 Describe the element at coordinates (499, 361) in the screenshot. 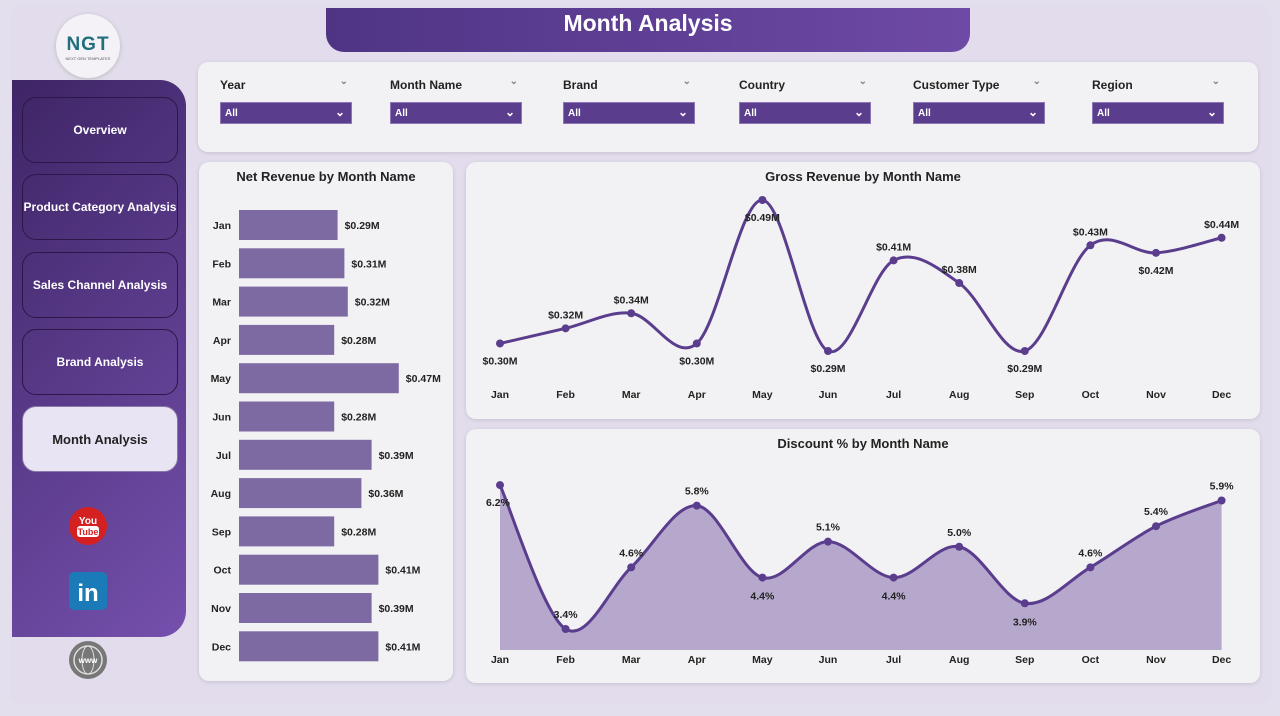

I see `data-label: $0.30M` at that location.